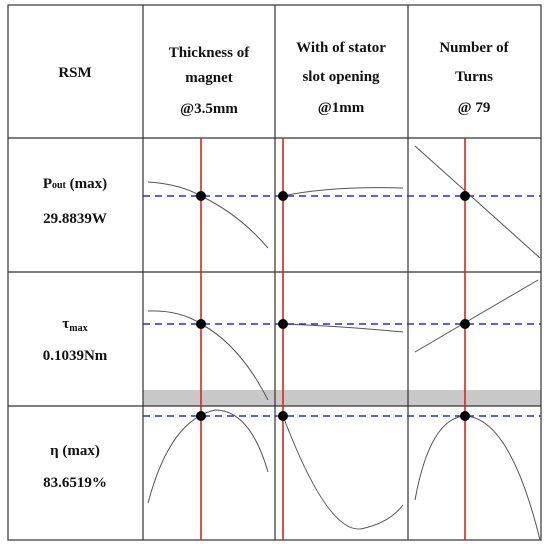 Image resolution: width=550 pixels, height=548 pixels. Describe the element at coordinates (341, 77) in the screenshot. I see `column-header: slot opening` at that location.